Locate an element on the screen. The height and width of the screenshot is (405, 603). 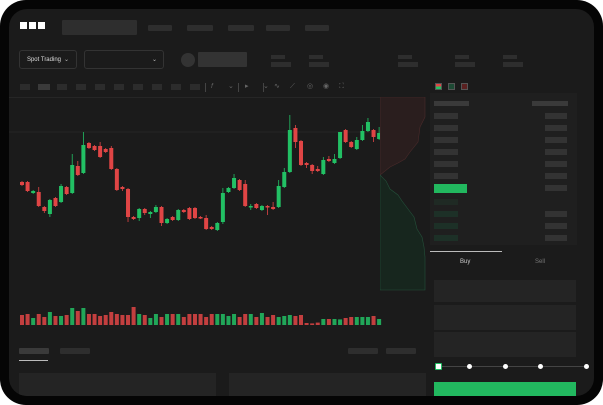
spot-trading-dropdown: Spot Trading ⌄ is located at coordinates (48, 59).